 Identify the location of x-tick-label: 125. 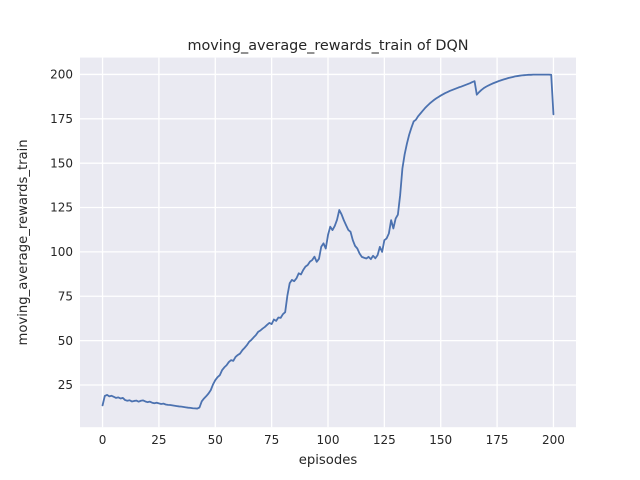
(384, 440).